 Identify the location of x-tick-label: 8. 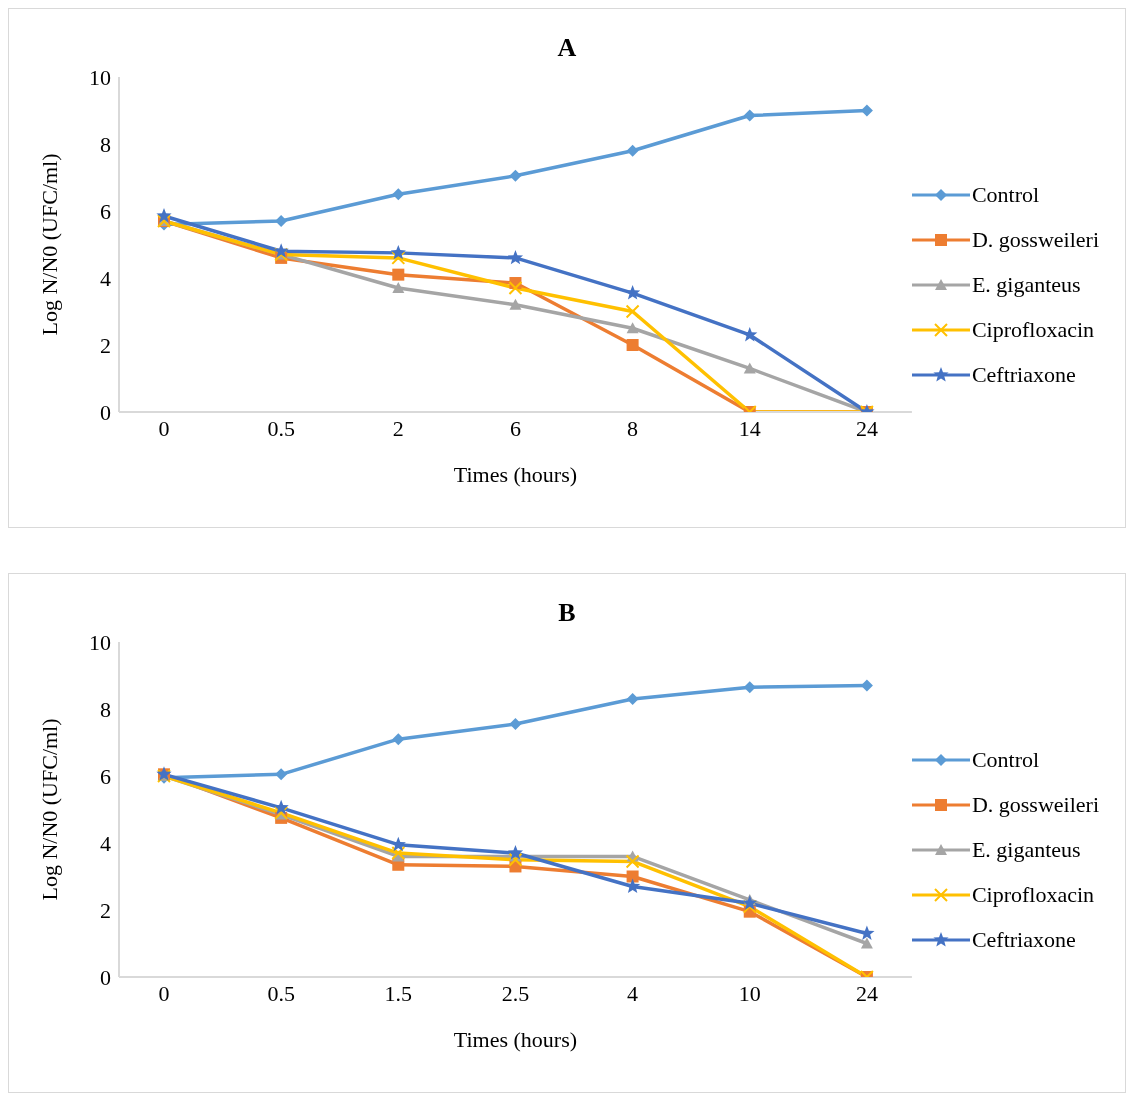
(633, 428).